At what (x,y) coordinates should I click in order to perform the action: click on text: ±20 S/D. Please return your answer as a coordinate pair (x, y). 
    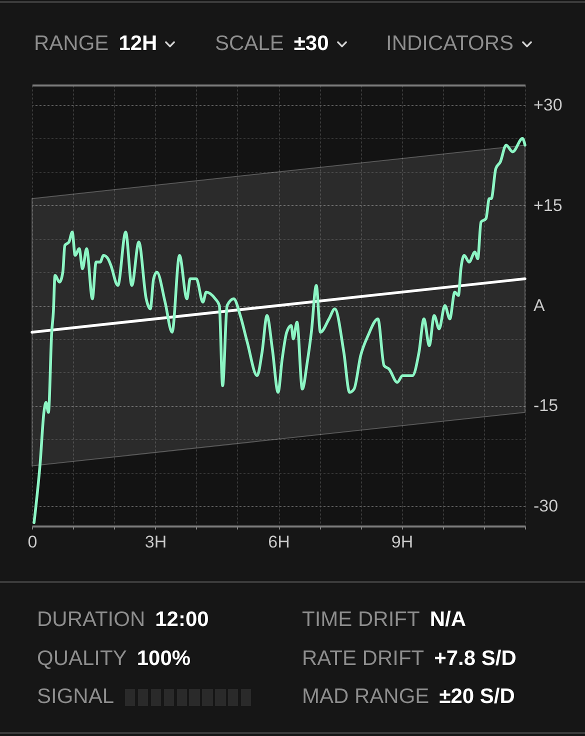
    Looking at the image, I should click on (477, 697).